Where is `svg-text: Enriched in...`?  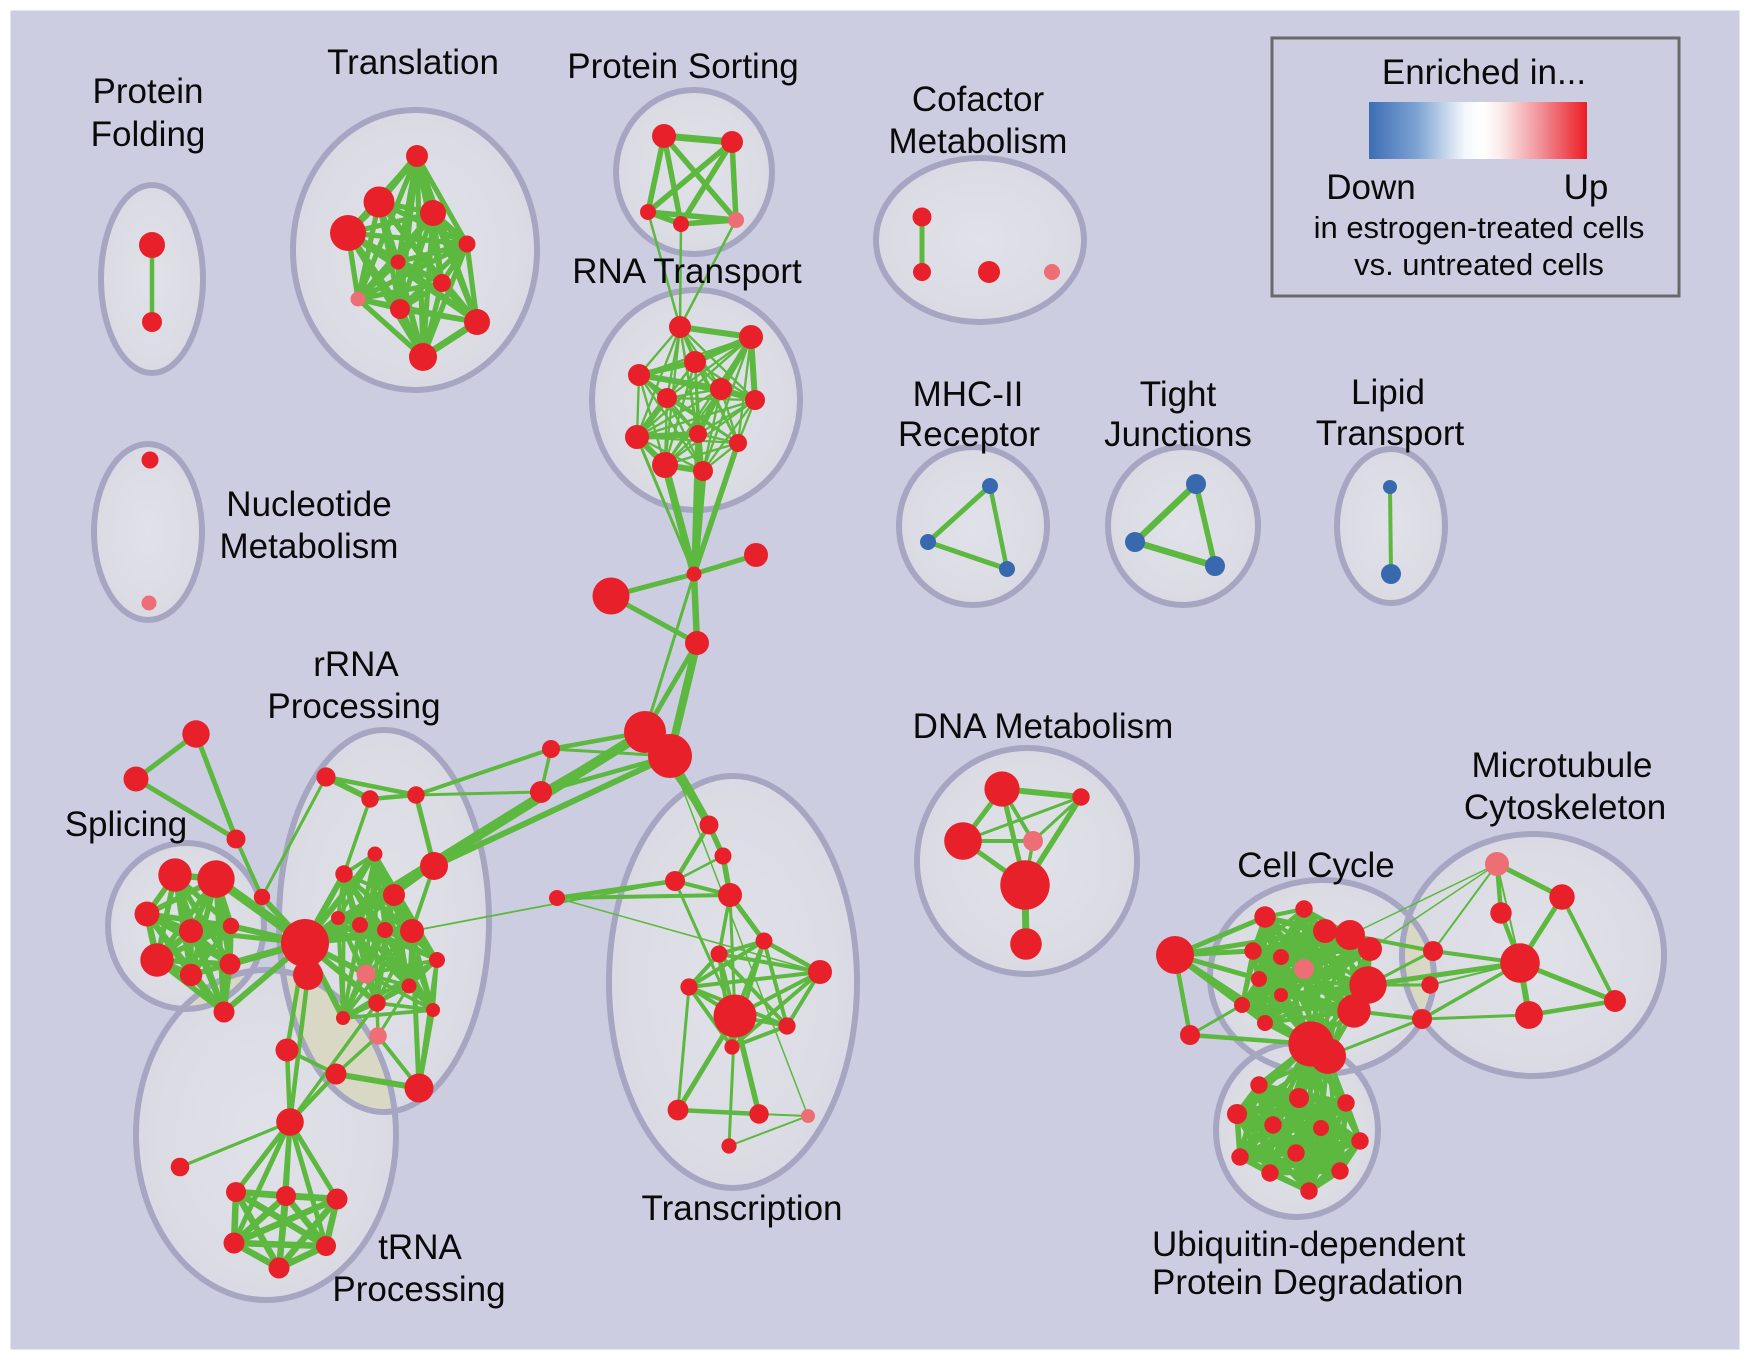 svg-text: Enriched in... is located at coordinates (1484, 72).